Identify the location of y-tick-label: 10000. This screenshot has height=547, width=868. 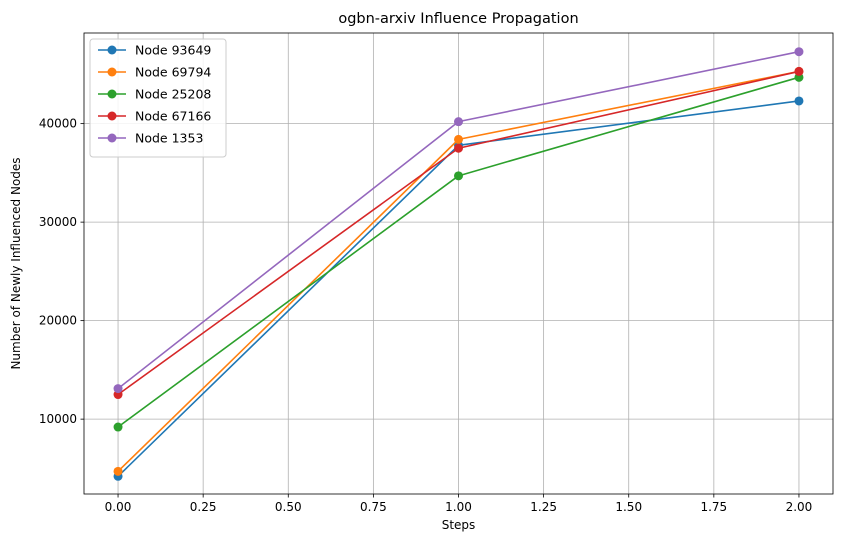
(58, 419).